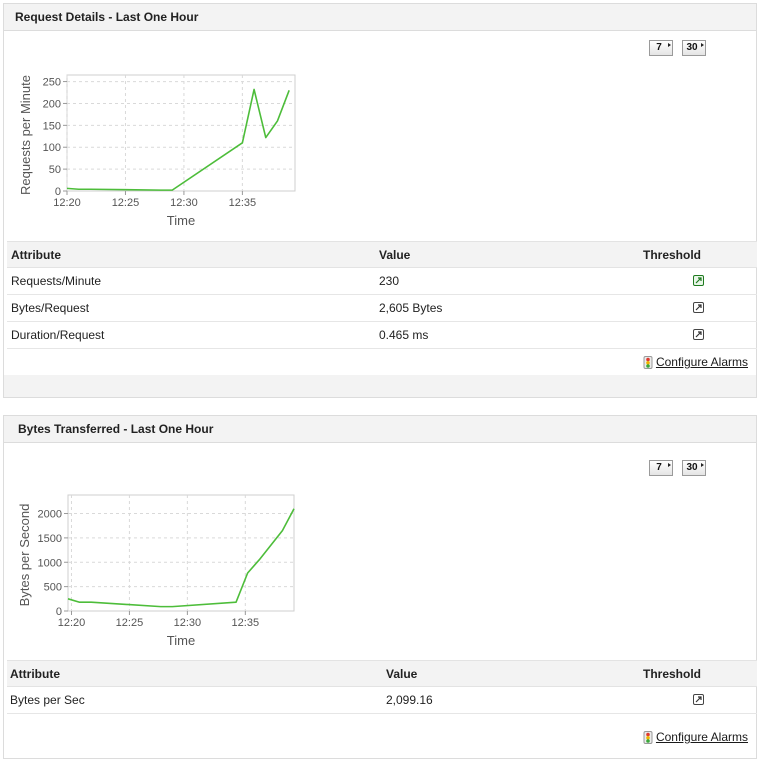 This screenshot has width=760, height=763. What do you see at coordinates (52, 148) in the screenshot?
I see `y-tick-label: 100` at bounding box center [52, 148].